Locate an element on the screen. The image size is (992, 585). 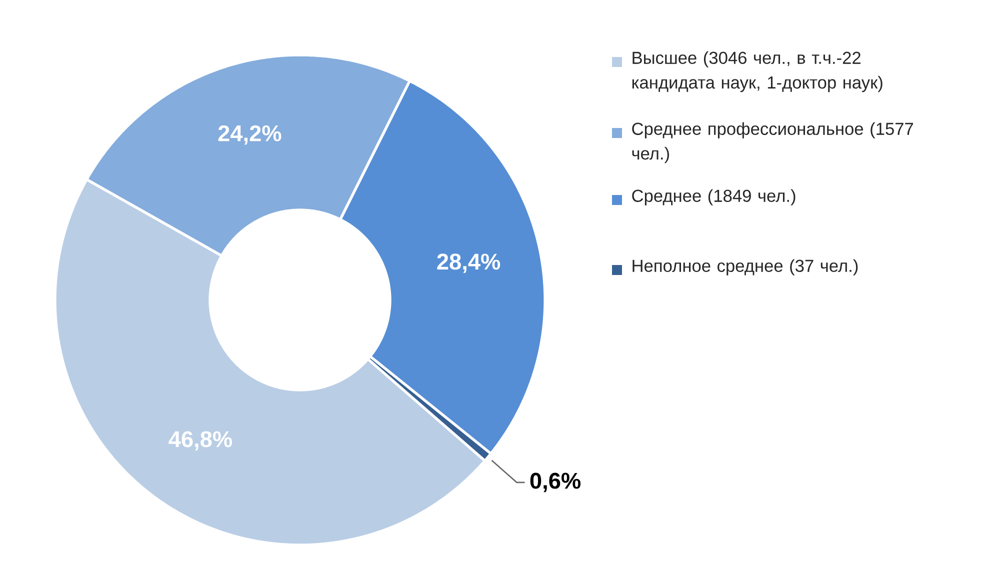
legend-label: Среднее (1849 чел.) is located at coordinates (714, 197).